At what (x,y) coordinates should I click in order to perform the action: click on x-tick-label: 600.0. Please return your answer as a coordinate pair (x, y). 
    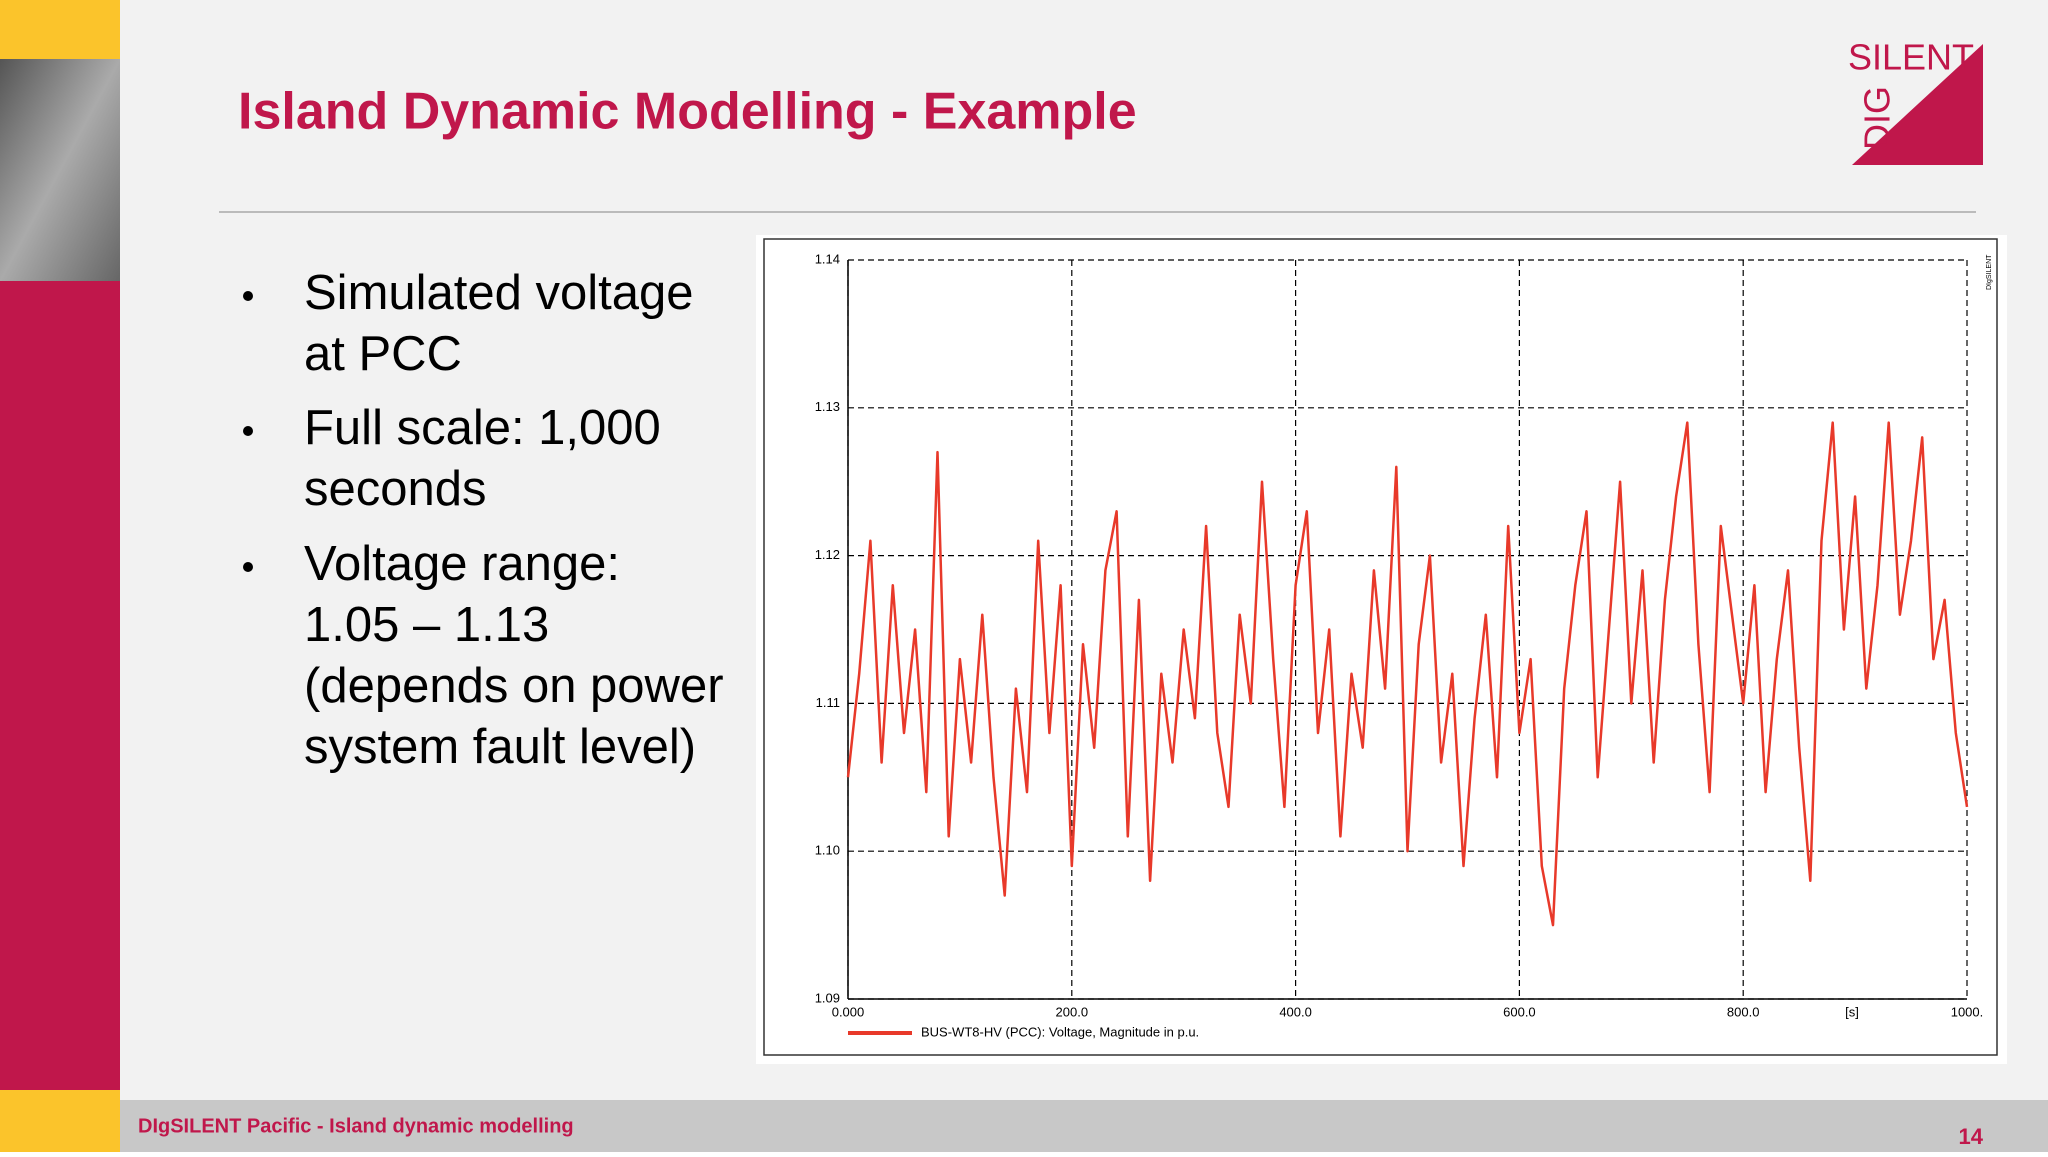
    Looking at the image, I should click on (1519, 1011).